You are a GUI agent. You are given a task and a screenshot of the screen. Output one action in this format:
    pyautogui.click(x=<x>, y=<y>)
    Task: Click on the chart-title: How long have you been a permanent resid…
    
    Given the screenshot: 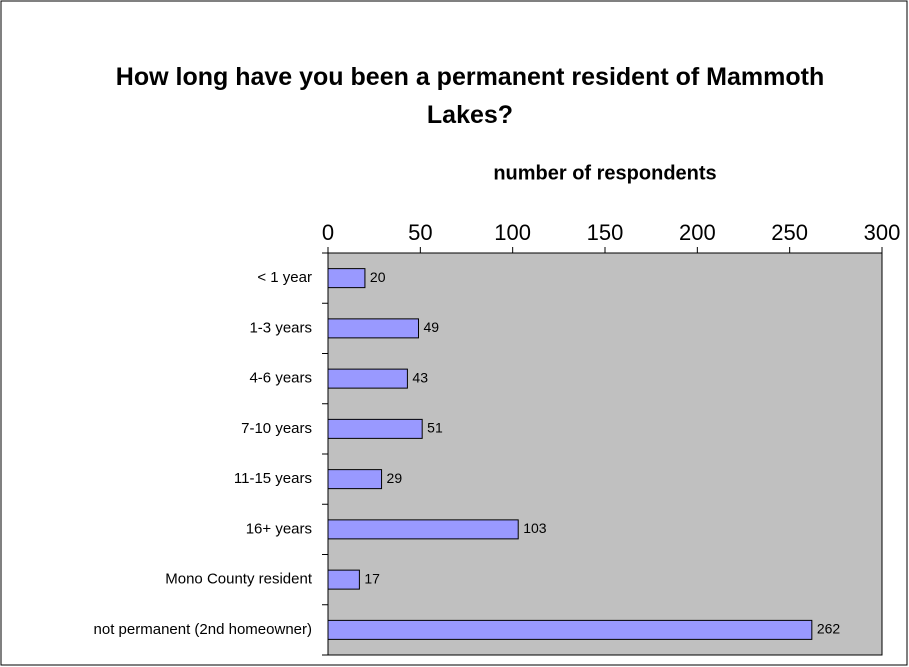 What is the action you would take?
    pyautogui.click(x=470, y=96)
    